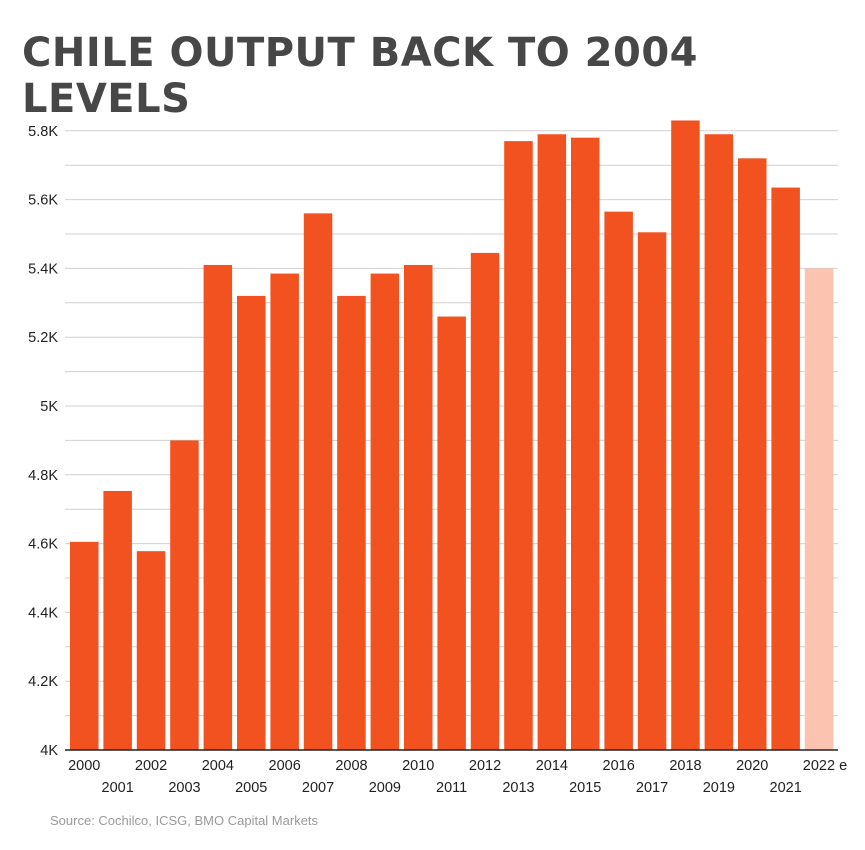  What do you see at coordinates (43, 201) in the screenshot?
I see `y-tick-label: 5.6K` at bounding box center [43, 201].